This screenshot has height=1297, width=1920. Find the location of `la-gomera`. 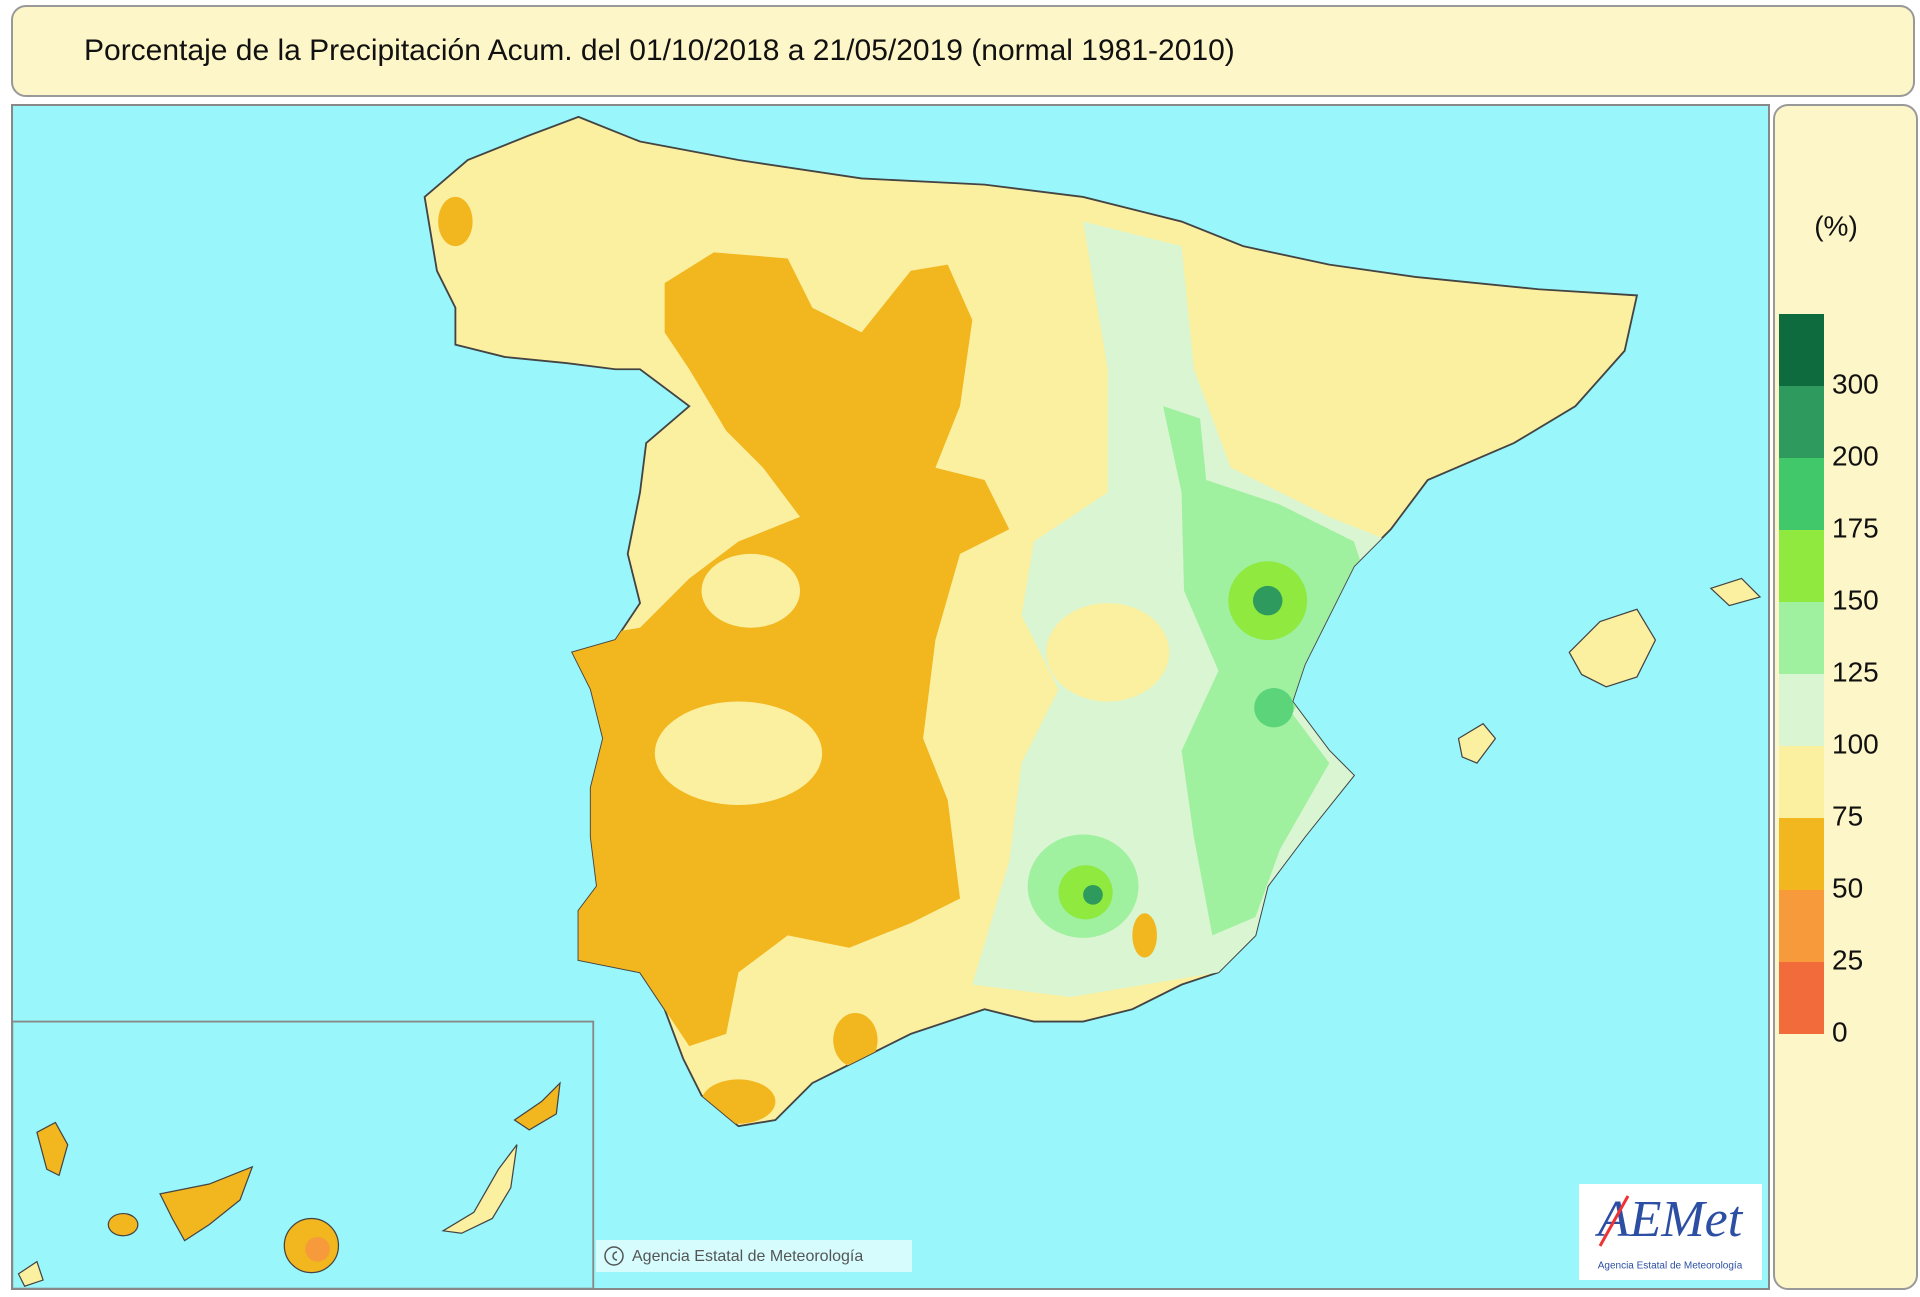

la-gomera is located at coordinates (123, 1224).